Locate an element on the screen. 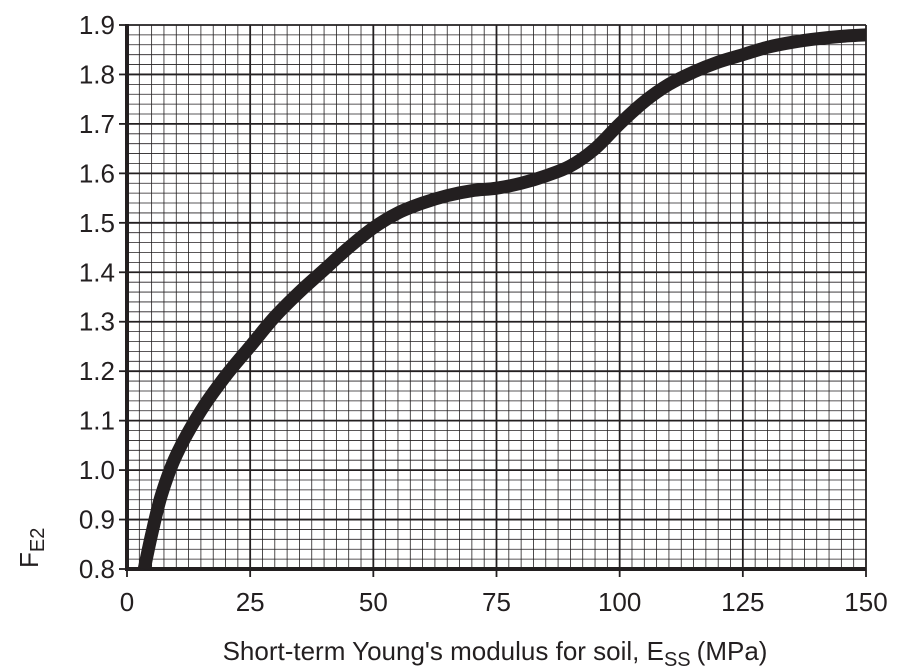 This screenshot has height=672, width=900. x-tick-label: 0 is located at coordinates (127, 602).